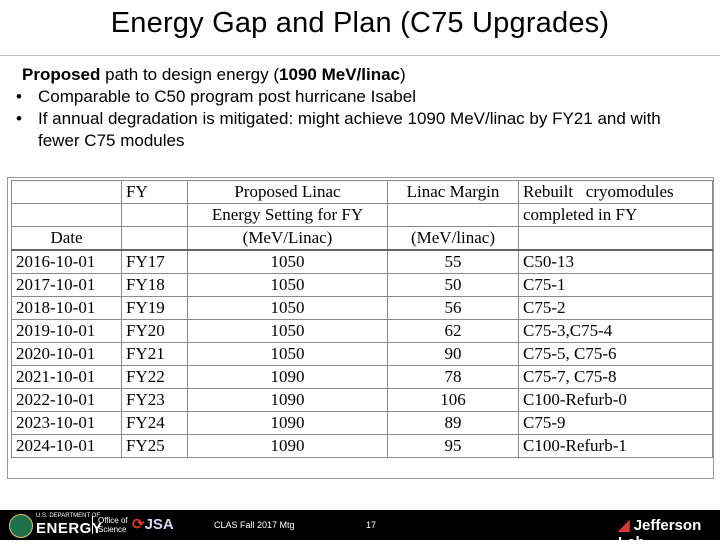 The image size is (720, 551). I want to click on title-bar: Energy Gap and Plan (C75 Upgrades), so click(360, 28).